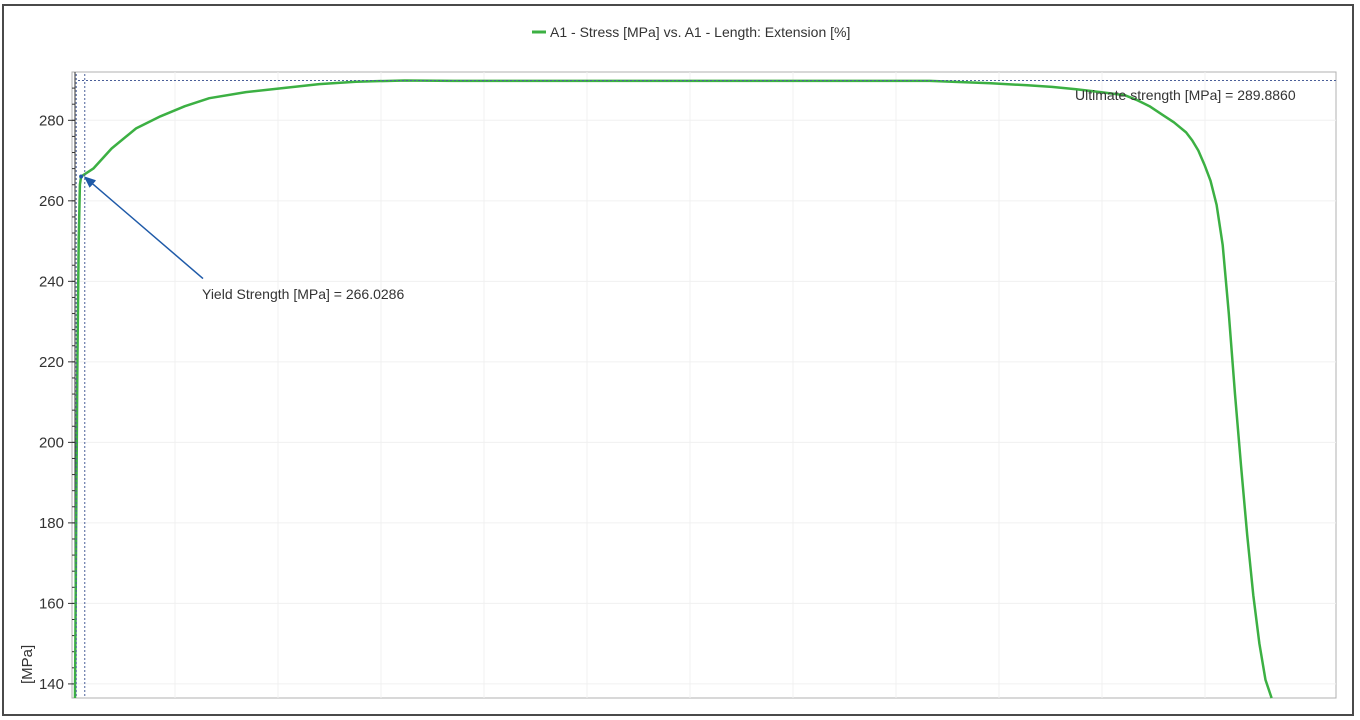  I want to click on y-axis-label: [MPa], so click(27, 664).